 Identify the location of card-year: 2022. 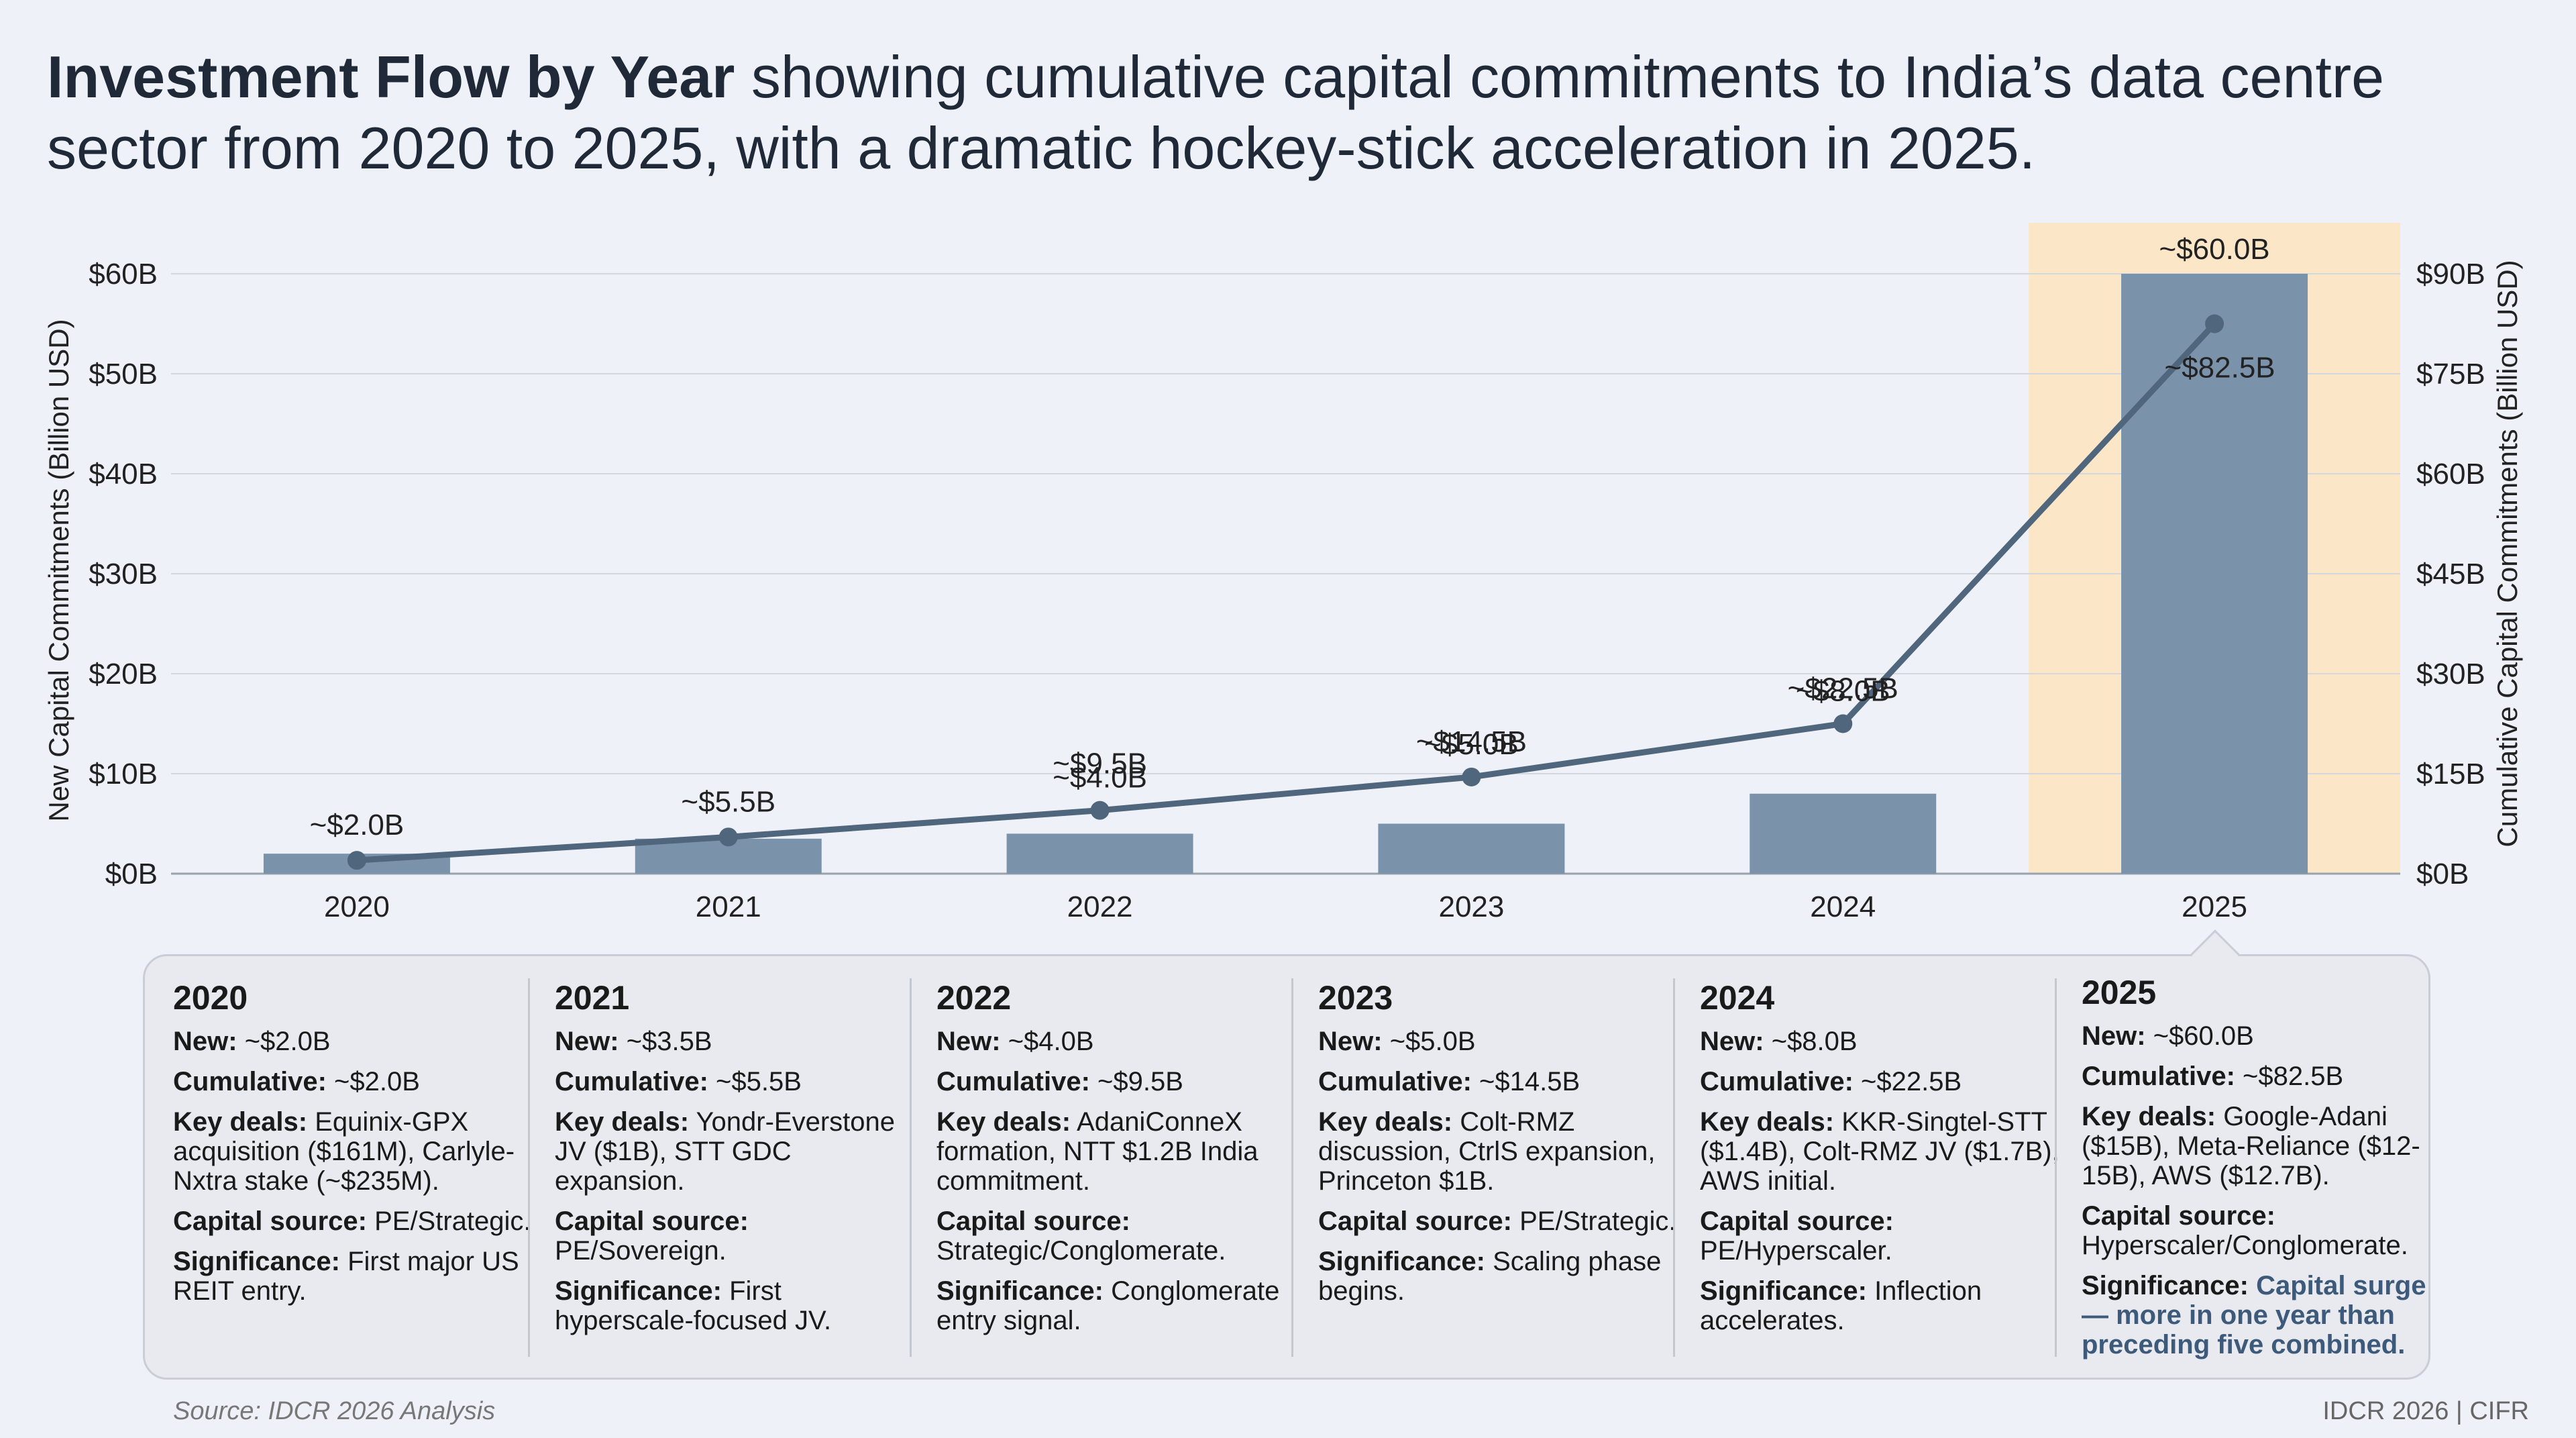
(974, 998).